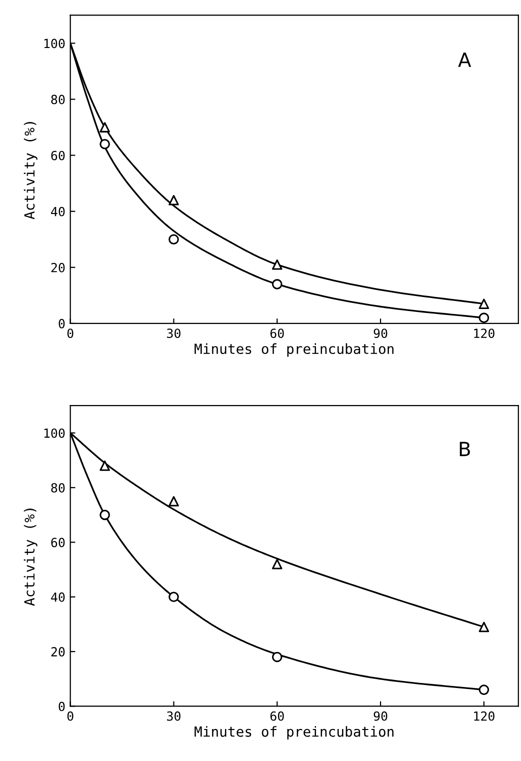 This screenshot has height=761, width=521. Describe the element at coordinates (465, 449) in the screenshot. I see `annotation: B` at that location.